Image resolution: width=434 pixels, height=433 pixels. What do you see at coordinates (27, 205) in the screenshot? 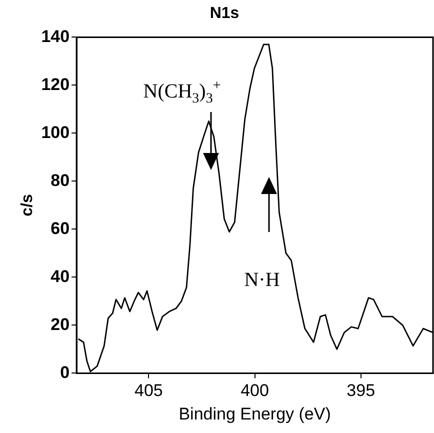
I see `y-axis-title: c/s` at bounding box center [27, 205].